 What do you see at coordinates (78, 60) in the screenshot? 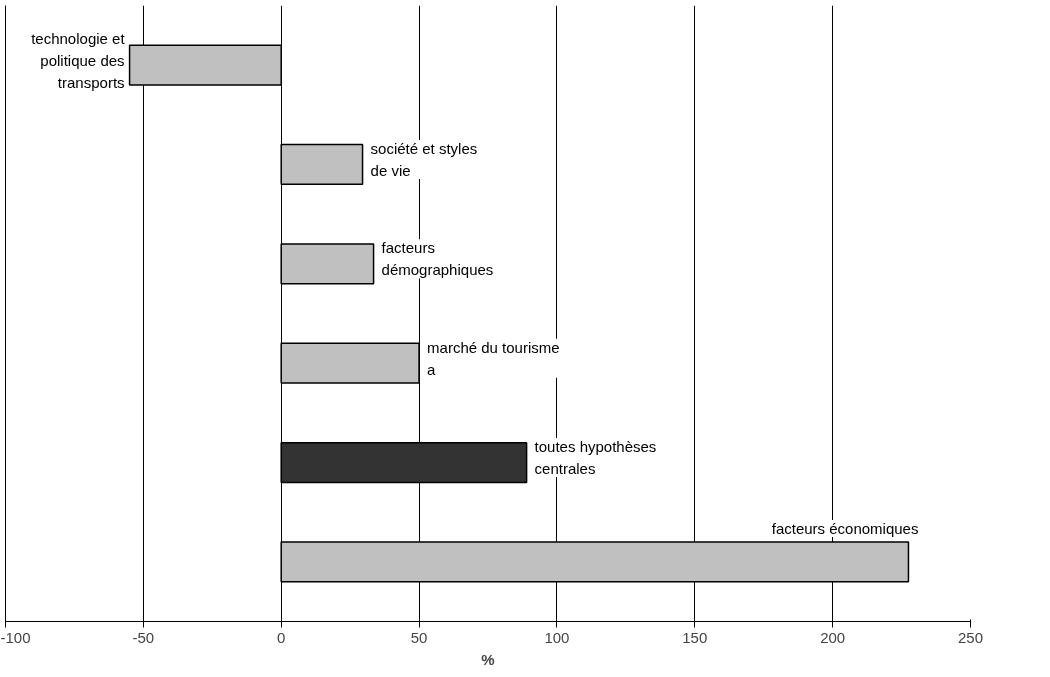
I see `y-tick-label: technologie et politique des transports` at bounding box center [78, 60].